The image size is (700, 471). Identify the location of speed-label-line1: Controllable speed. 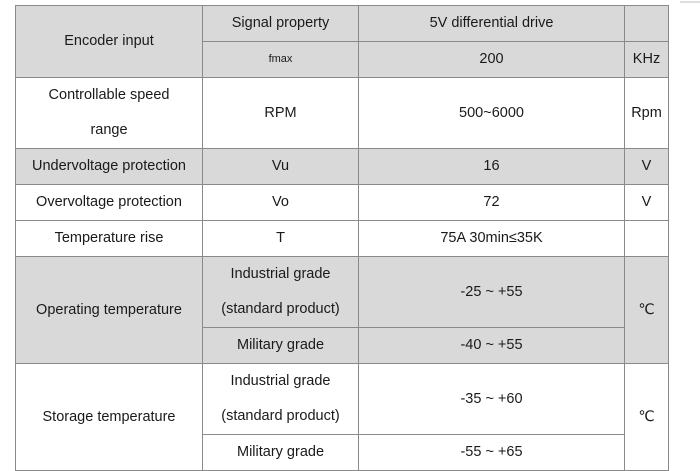
(109, 95).